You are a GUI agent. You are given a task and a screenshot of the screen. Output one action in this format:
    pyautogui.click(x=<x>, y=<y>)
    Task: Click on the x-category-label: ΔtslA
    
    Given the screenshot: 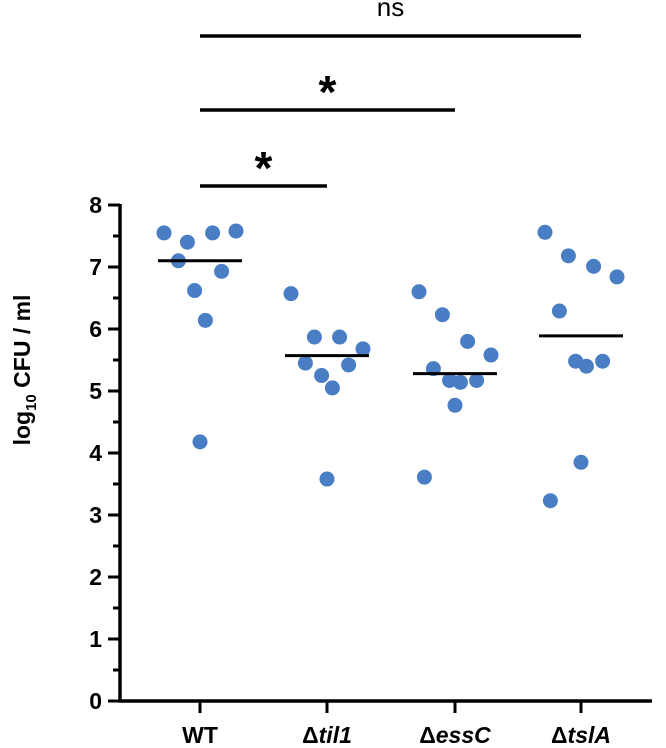 What is the action you would take?
    pyautogui.click(x=581, y=735)
    